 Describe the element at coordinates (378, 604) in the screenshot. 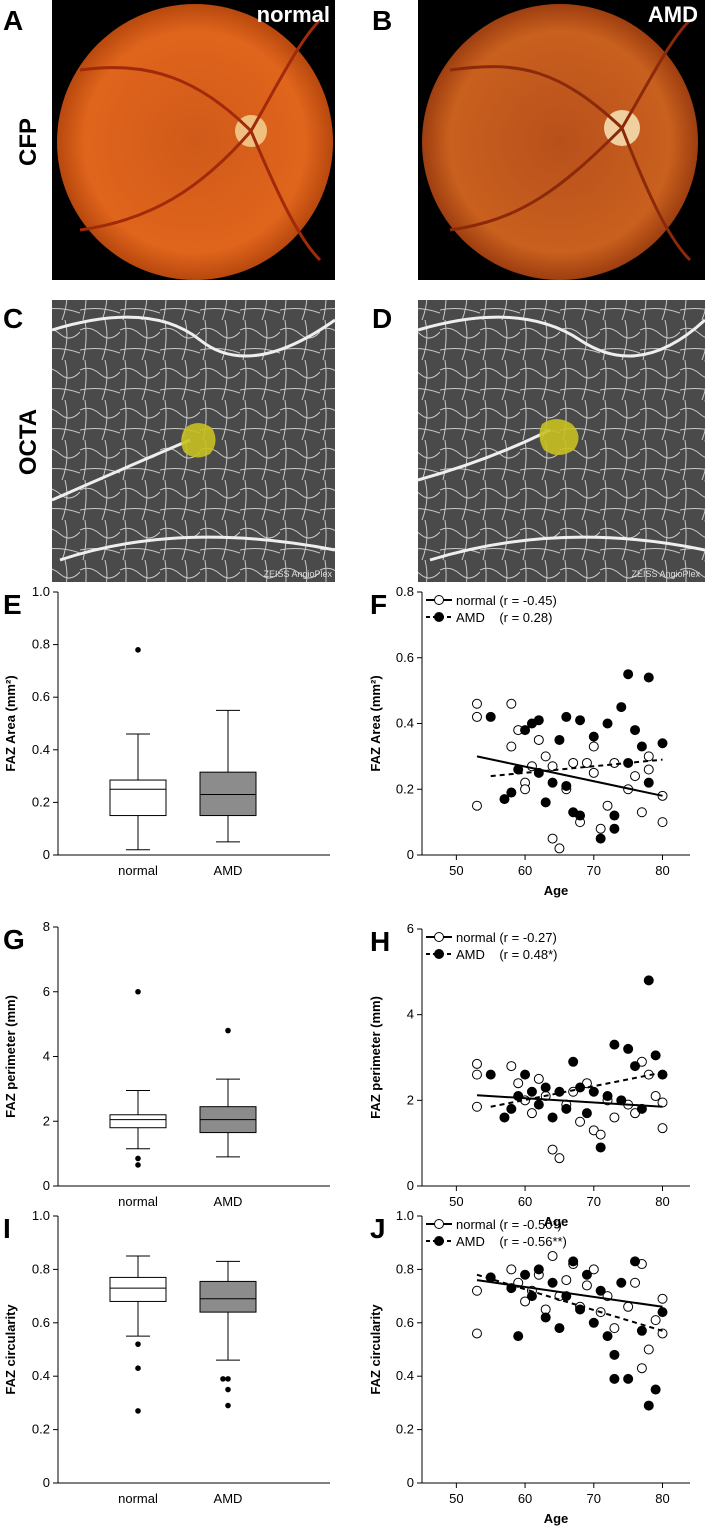

I see `panel-letter: F` at that location.